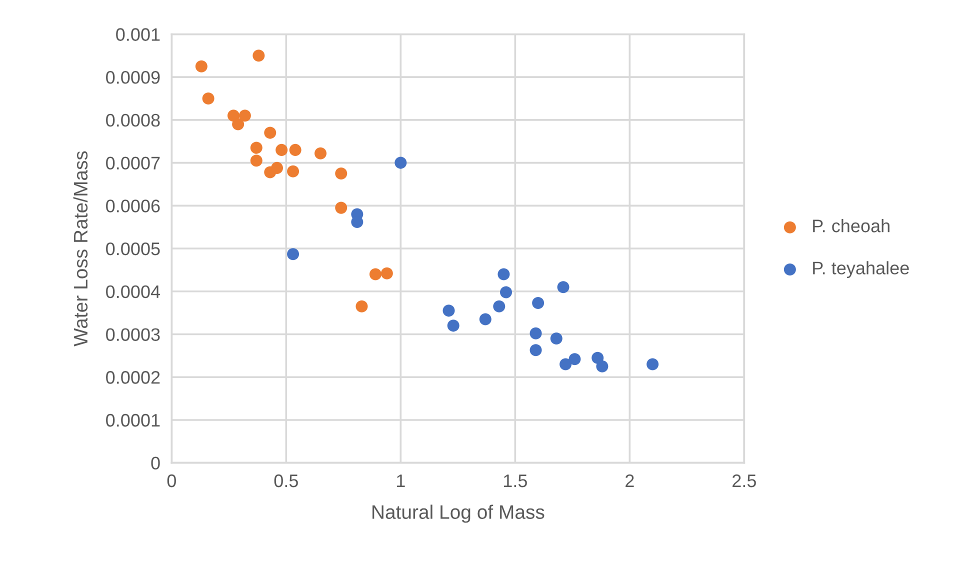  What do you see at coordinates (133, 163) in the screenshot?
I see `y-tick-label: 0.0007` at bounding box center [133, 163].